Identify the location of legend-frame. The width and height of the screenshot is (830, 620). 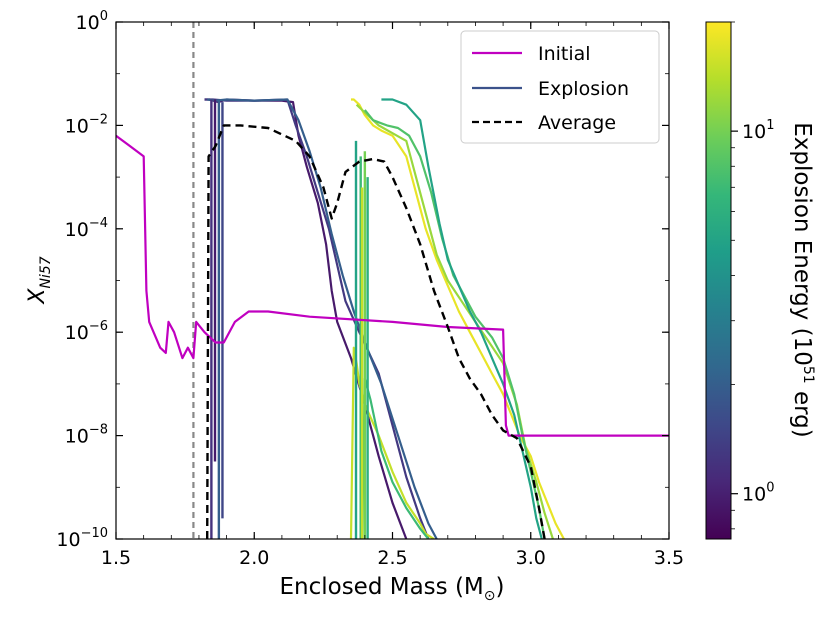
(560, 87).